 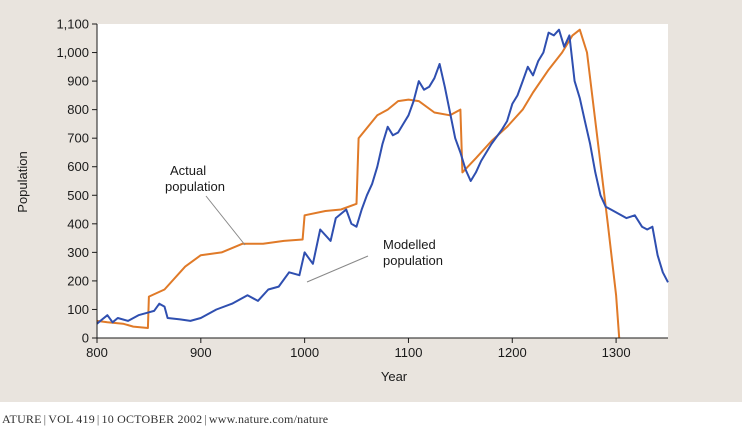 I want to click on y-tick-label: 400, so click(x=78, y=223).